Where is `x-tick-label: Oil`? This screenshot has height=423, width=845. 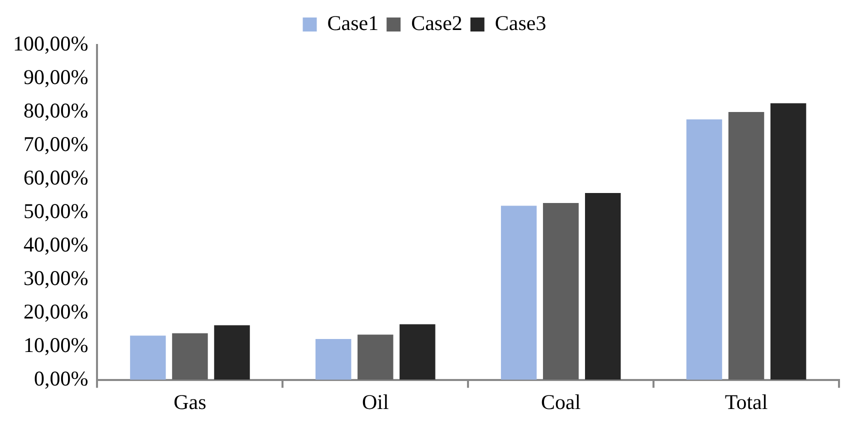
x-tick-label: Oil is located at coordinates (375, 402).